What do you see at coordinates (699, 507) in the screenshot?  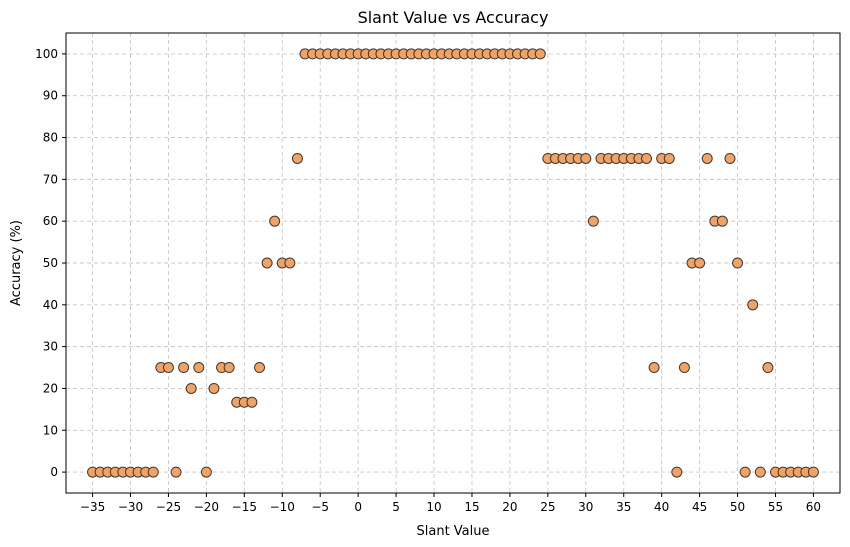 I see `x-tick-label: 45` at bounding box center [699, 507].